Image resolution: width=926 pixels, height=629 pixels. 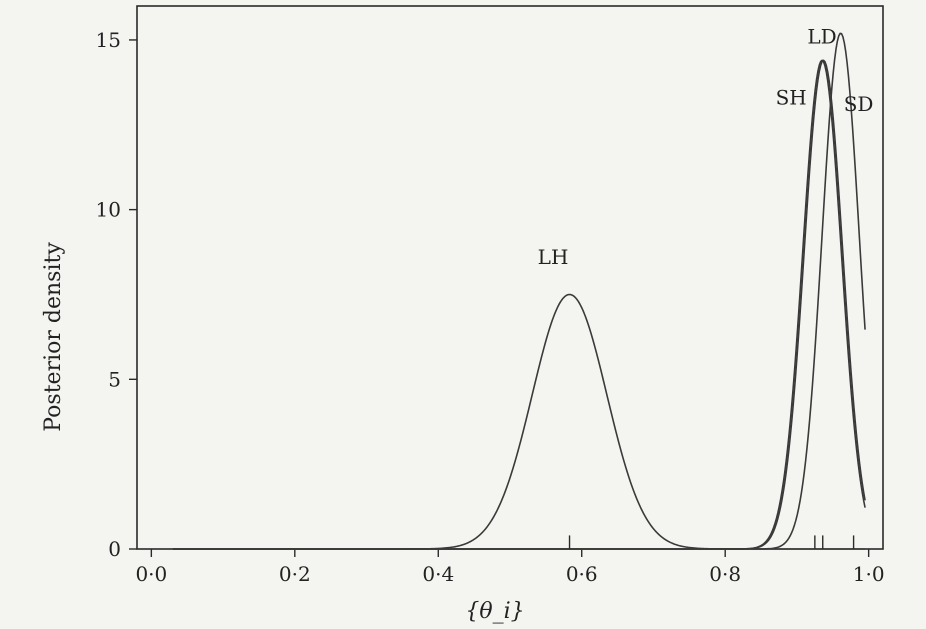 What do you see at coordinates (706, 146) in the screenshot?
I see `series-labels: LH SH LD SD` at bounding box center [706, 146].